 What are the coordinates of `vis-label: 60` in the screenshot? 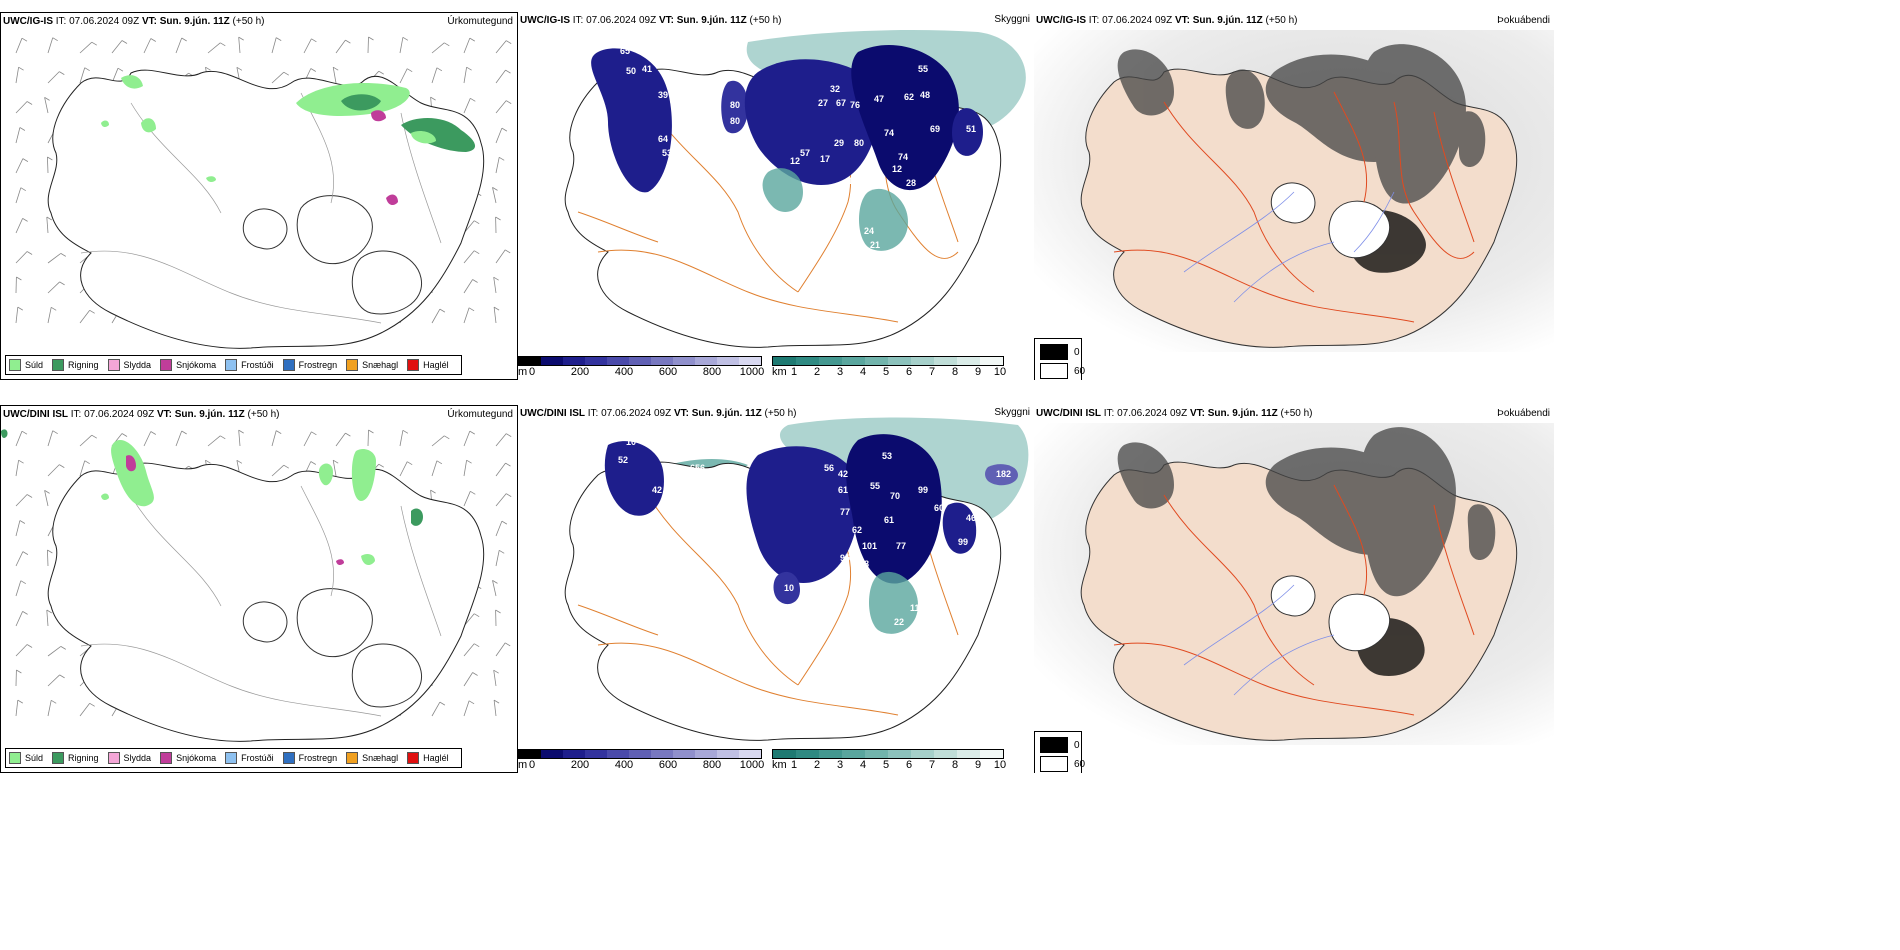 It's located at (939, 508).